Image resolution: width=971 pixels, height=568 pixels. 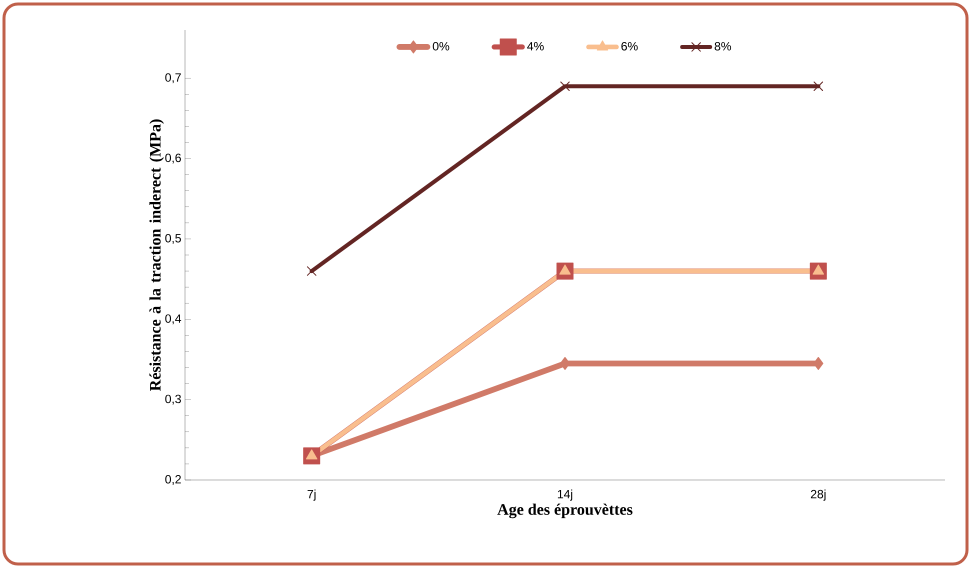 What do you see at coordinates (156, 255) in the screenshot?
I see `y-axis-title: Résistance à la traction inderect (MPa)` at bounding box center [156, 255].